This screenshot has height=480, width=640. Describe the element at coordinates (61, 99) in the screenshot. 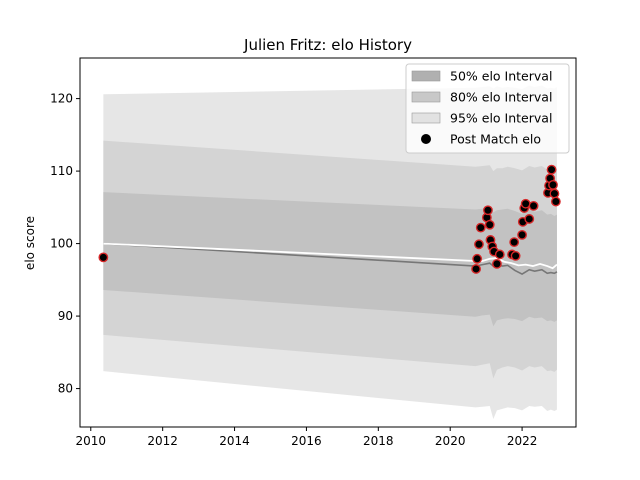

I see `y-tick-label: 120` at that location.